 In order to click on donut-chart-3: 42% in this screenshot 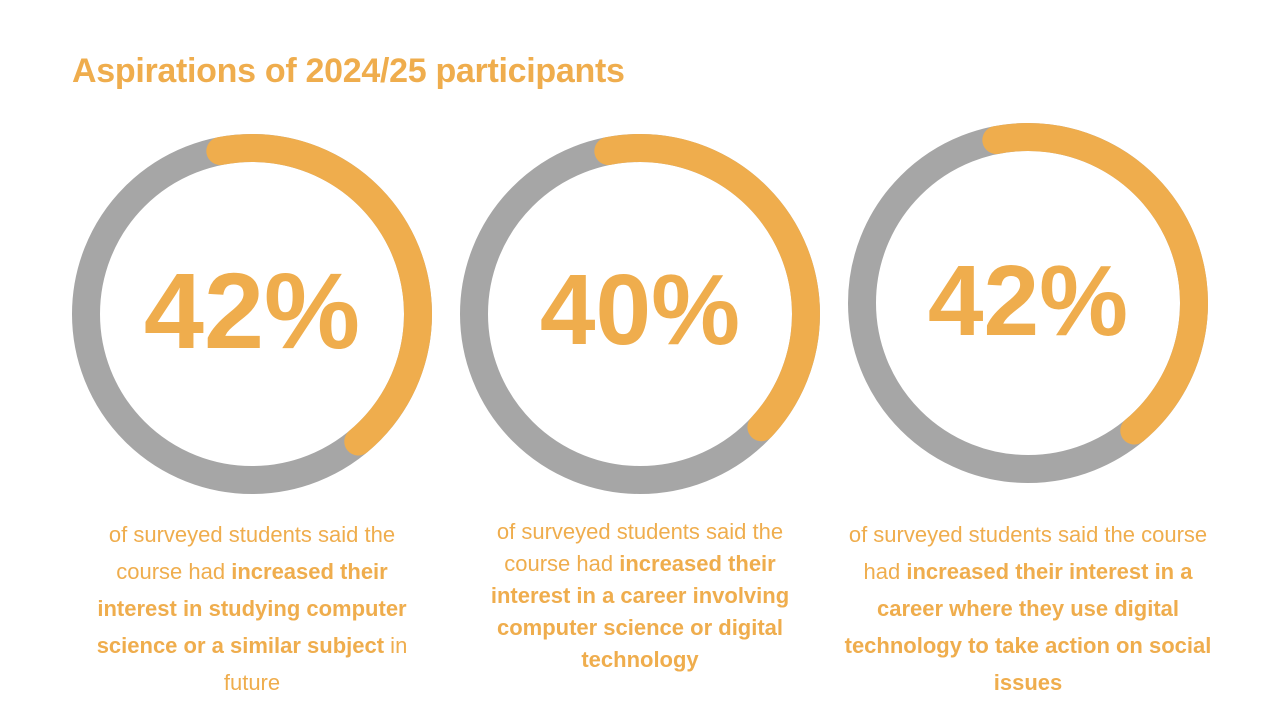, I will do `click(1028, 303)`.